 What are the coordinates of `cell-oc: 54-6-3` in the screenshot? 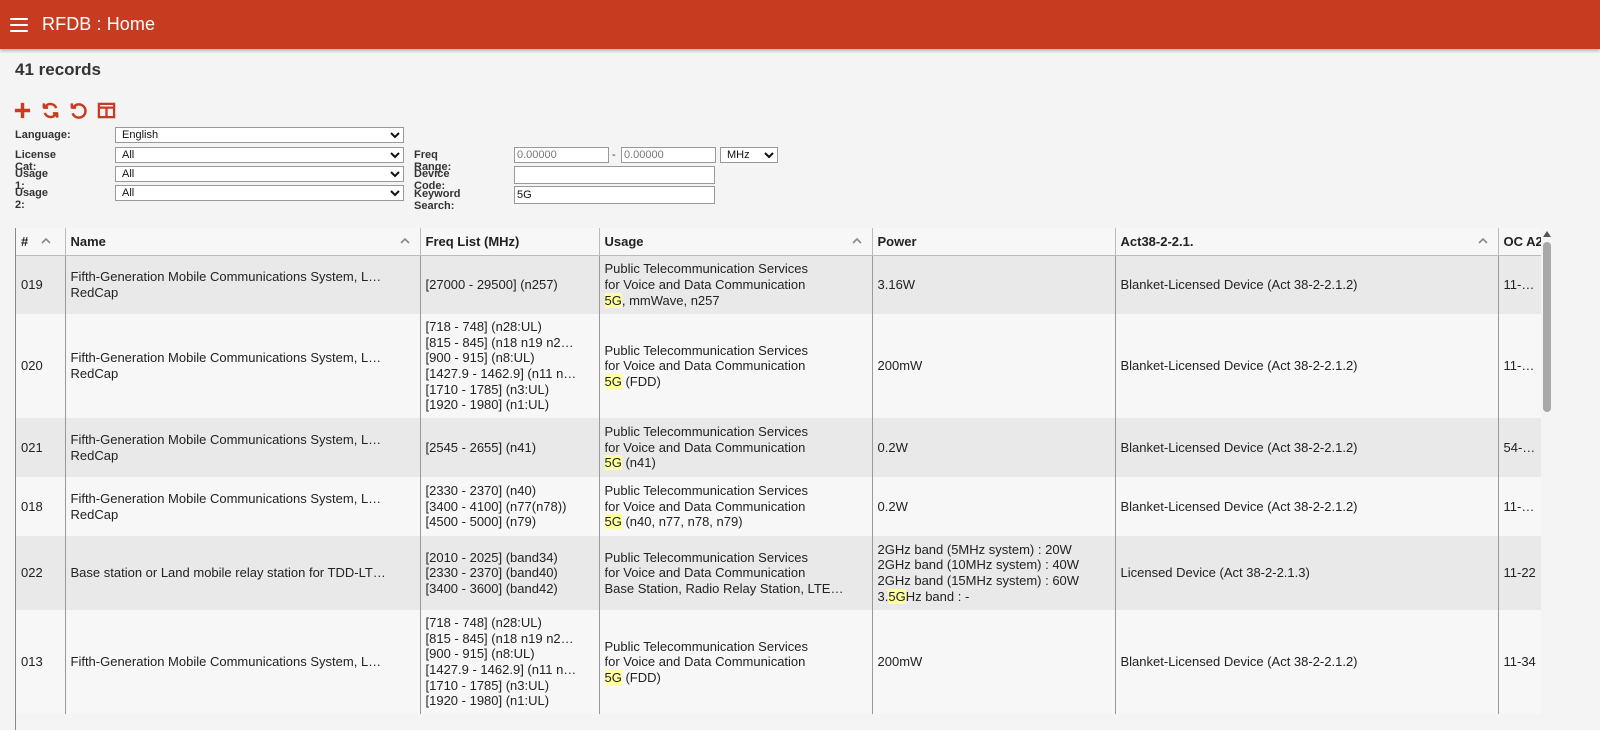 It's located at (1519, 447).